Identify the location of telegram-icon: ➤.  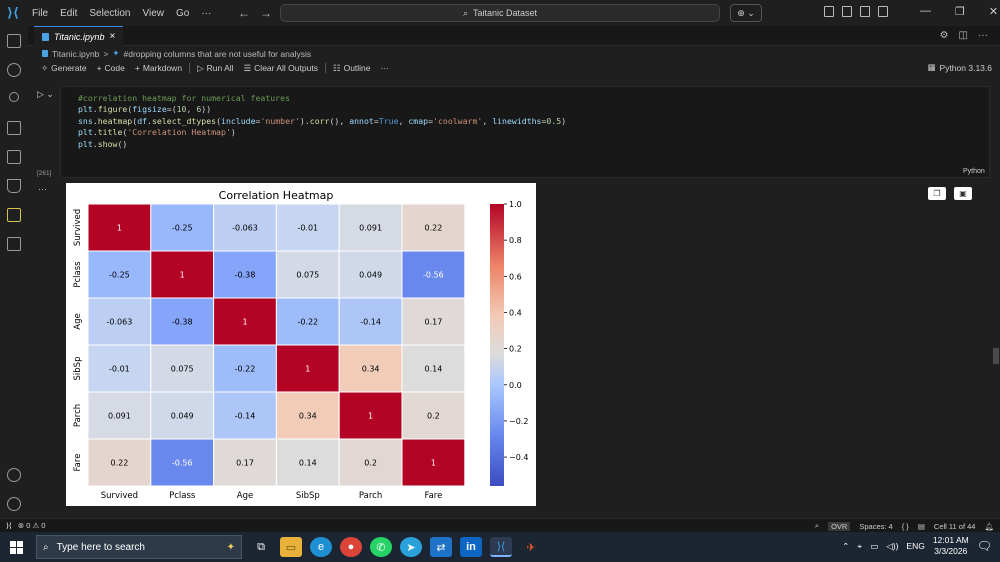
(411, 547).